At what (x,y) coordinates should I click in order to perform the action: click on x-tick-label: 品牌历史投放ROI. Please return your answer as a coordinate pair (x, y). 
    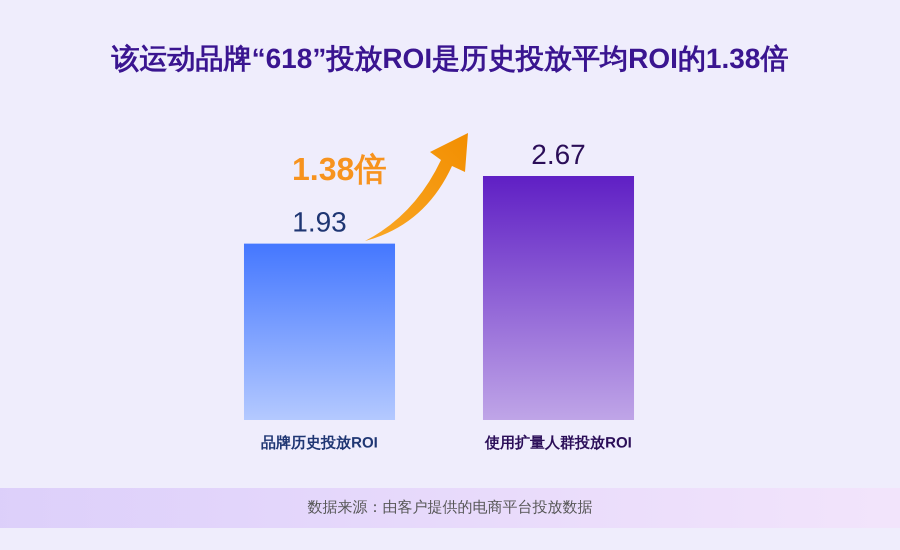
    Looking at the image, I should click on (319, 443).